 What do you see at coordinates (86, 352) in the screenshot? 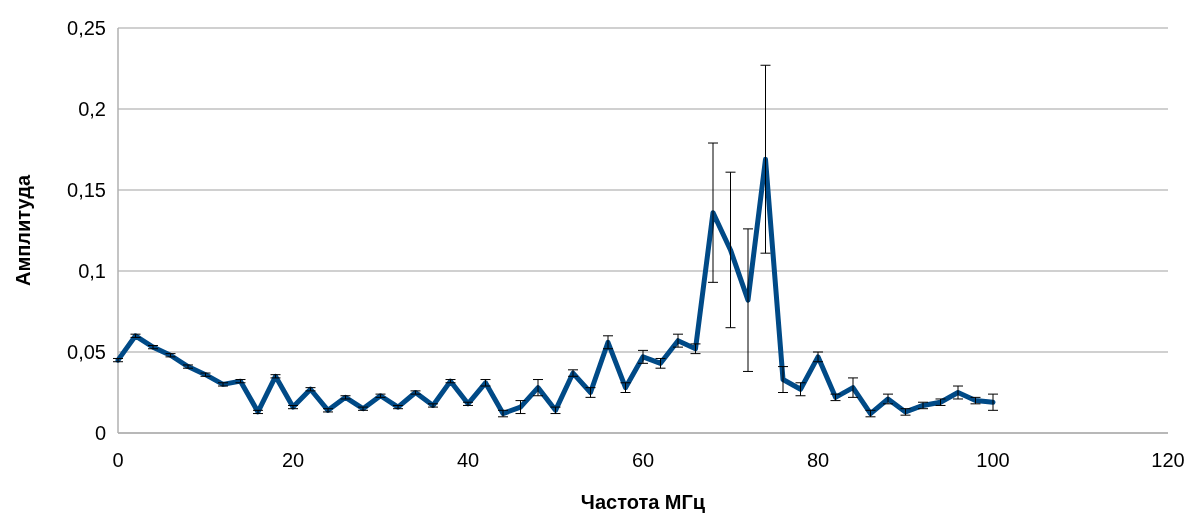
I see `y-tick-label: 0,05` at bounding box center [86, 352].